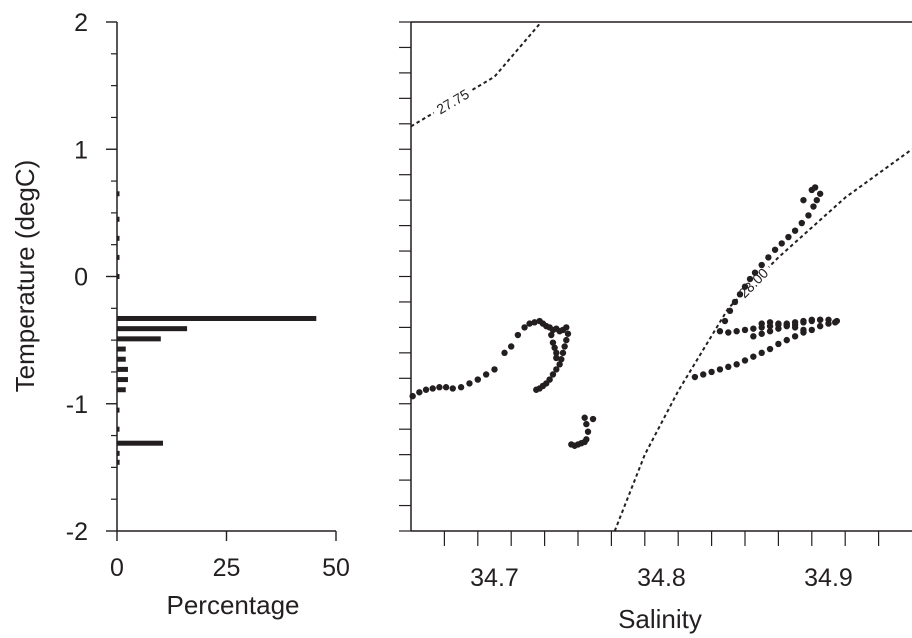 Image resolution: width=912 pixels, height=638 pixels. What do you see at coordinates (828, 578) in the screenshot?
I see `ts-x-tick-label: 34.9` at bounding box center [828, 578].